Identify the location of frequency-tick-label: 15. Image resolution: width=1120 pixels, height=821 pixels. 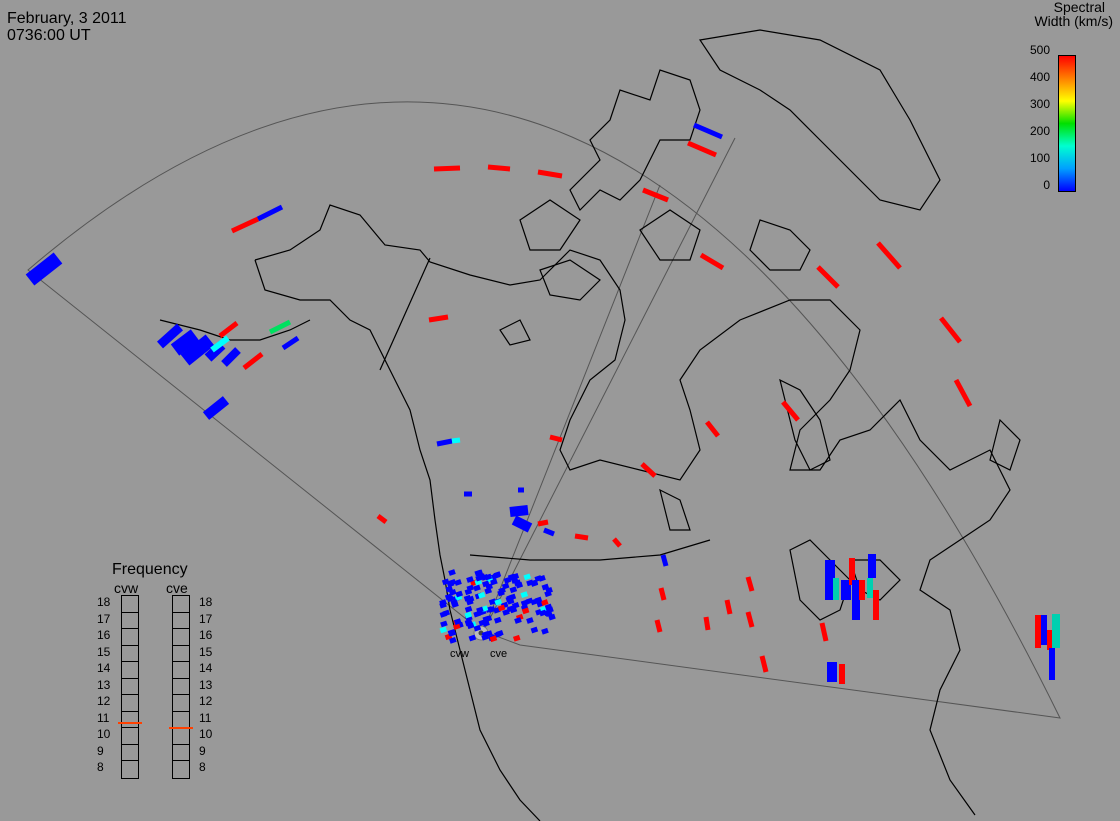
(104, 651).